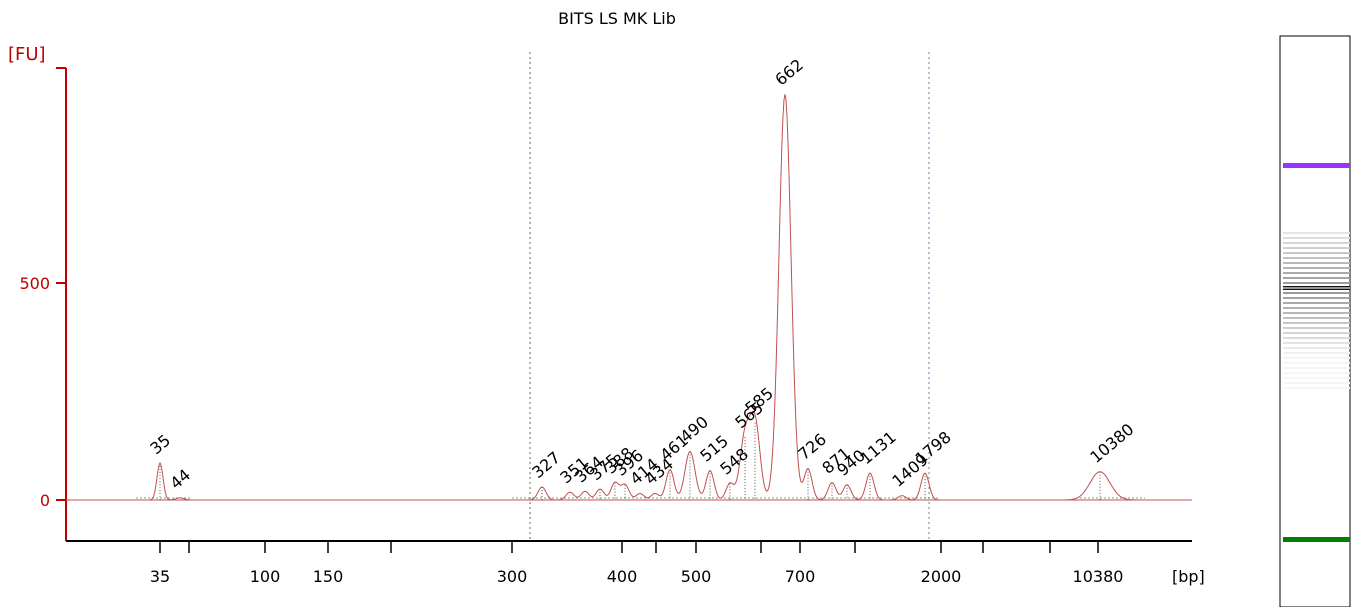  Describe the element at coordinates (180, 479) in the screenshot. I see `peak-label: 44` at that location.